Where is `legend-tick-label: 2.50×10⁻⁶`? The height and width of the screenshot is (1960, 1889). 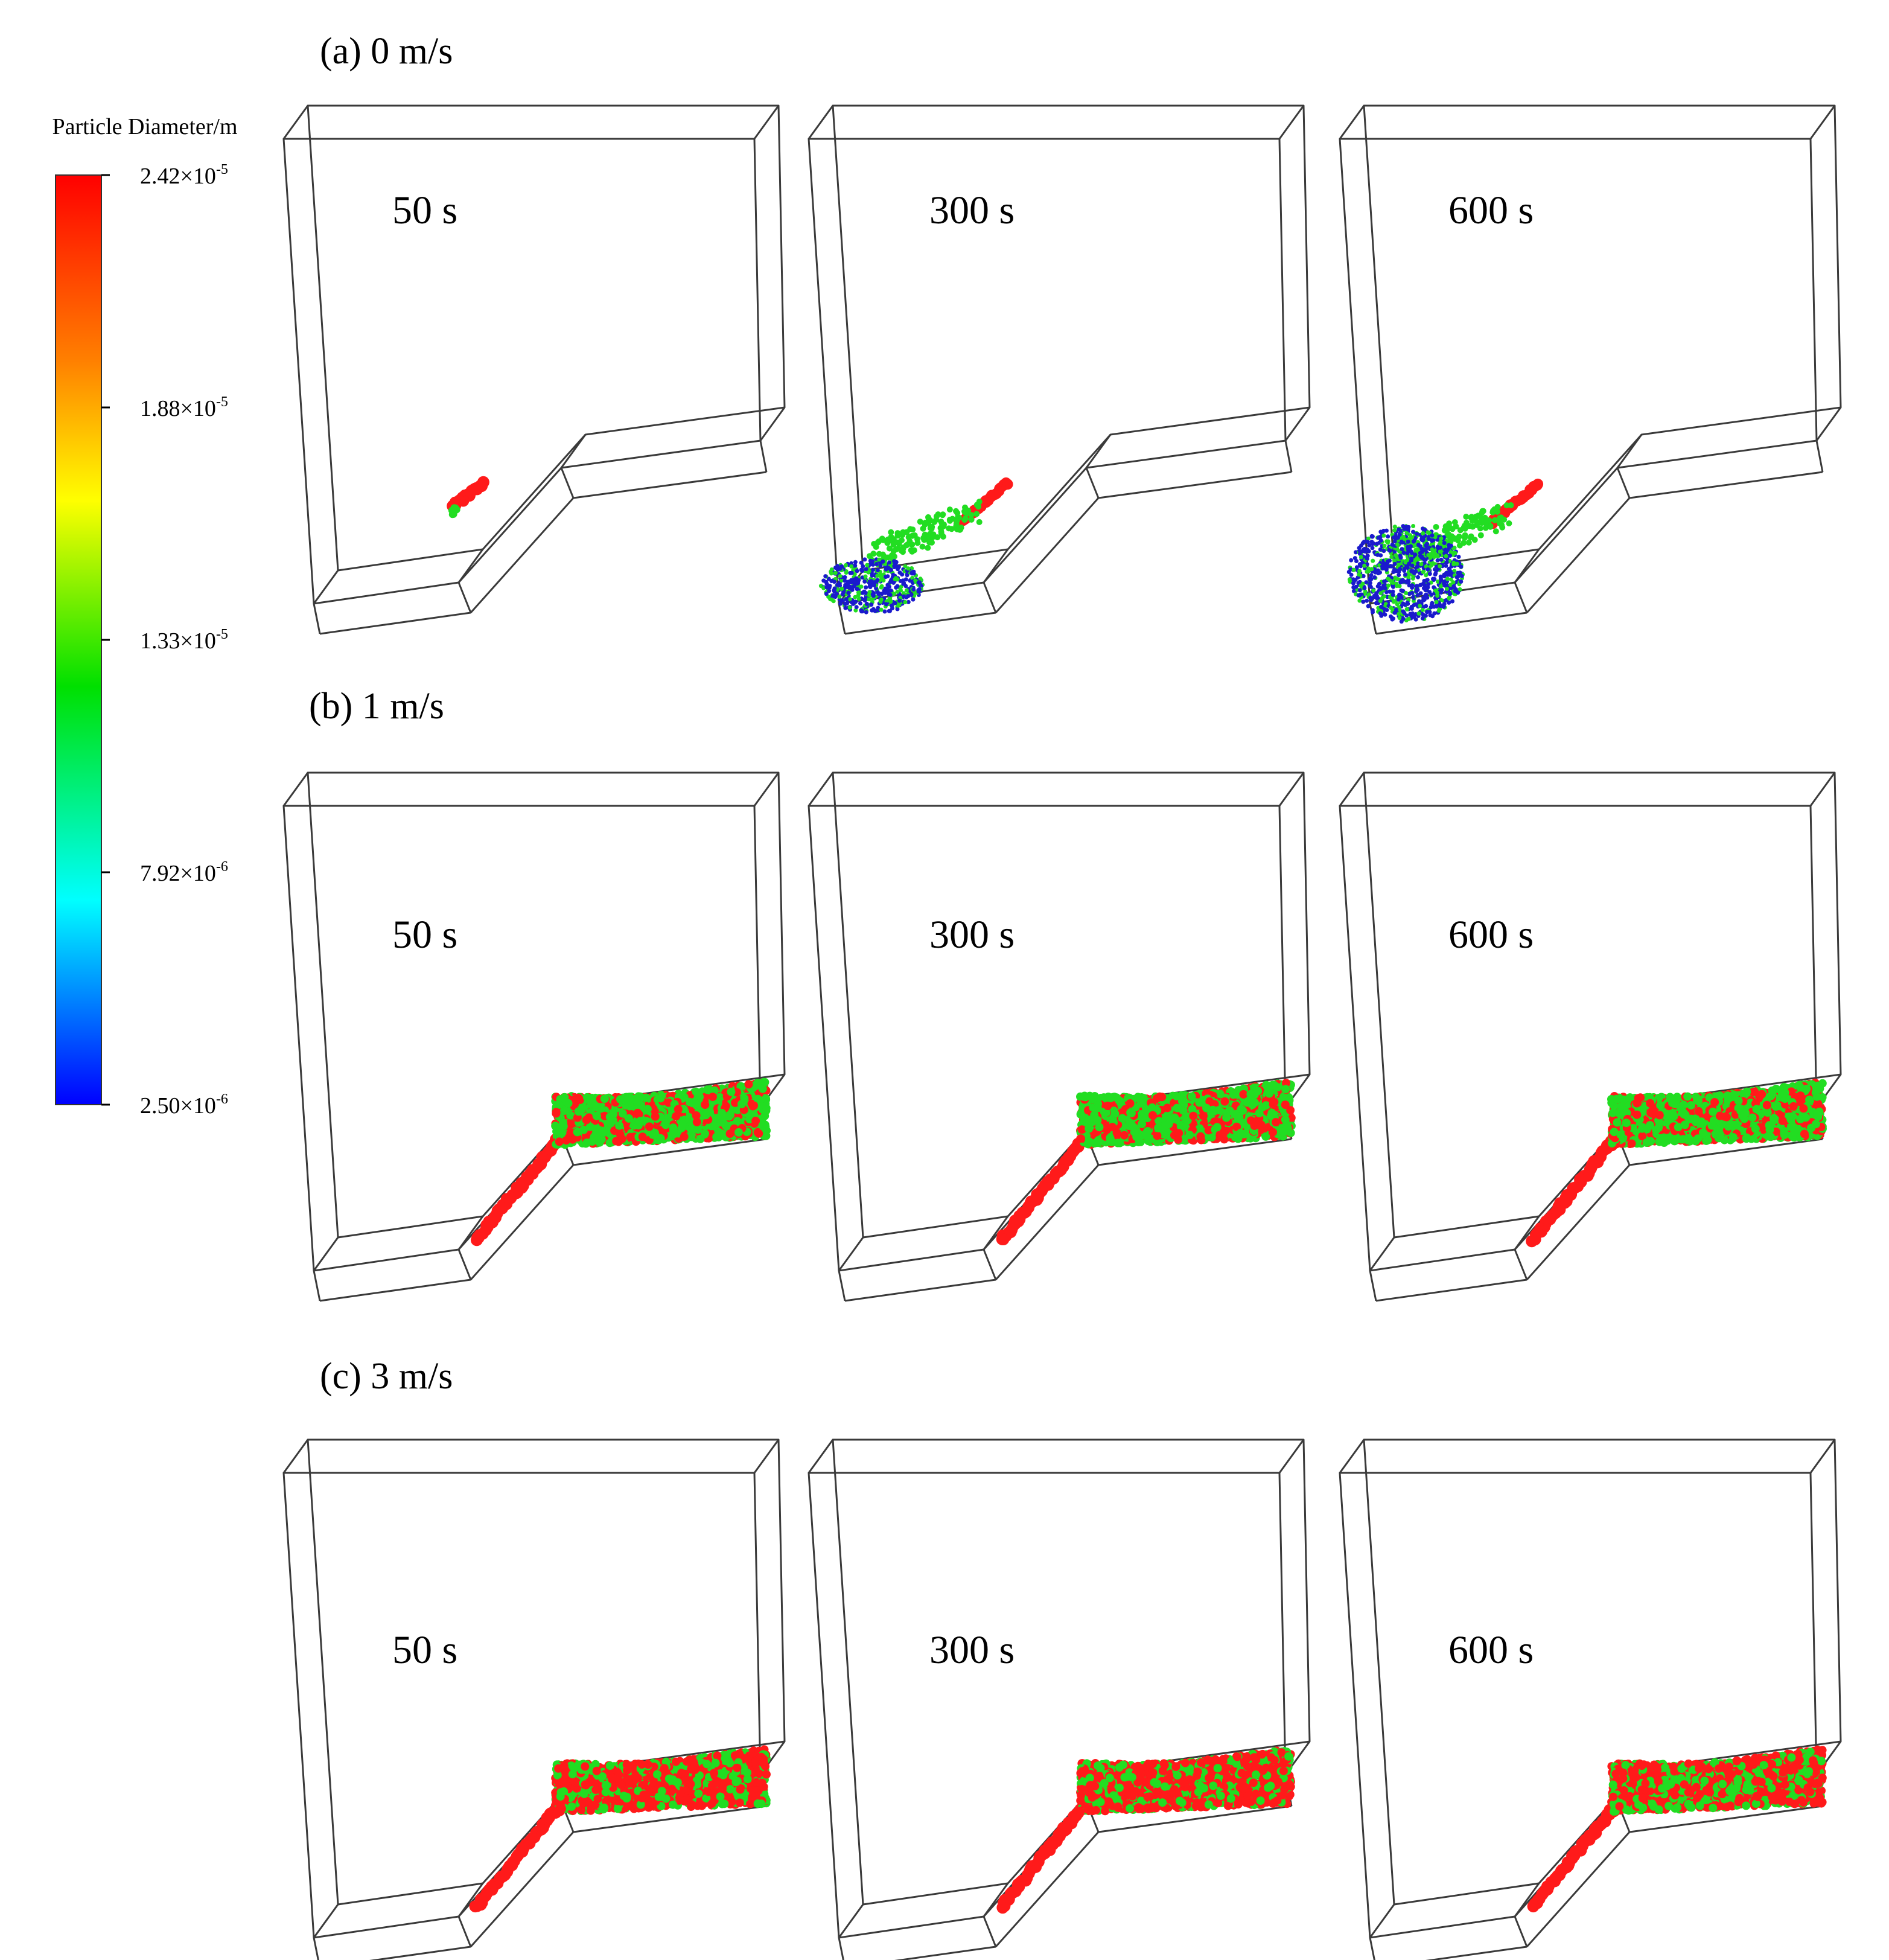 legend-tick-label: 2.50×10⁻⁶ is located at coordinates (184, 1105).